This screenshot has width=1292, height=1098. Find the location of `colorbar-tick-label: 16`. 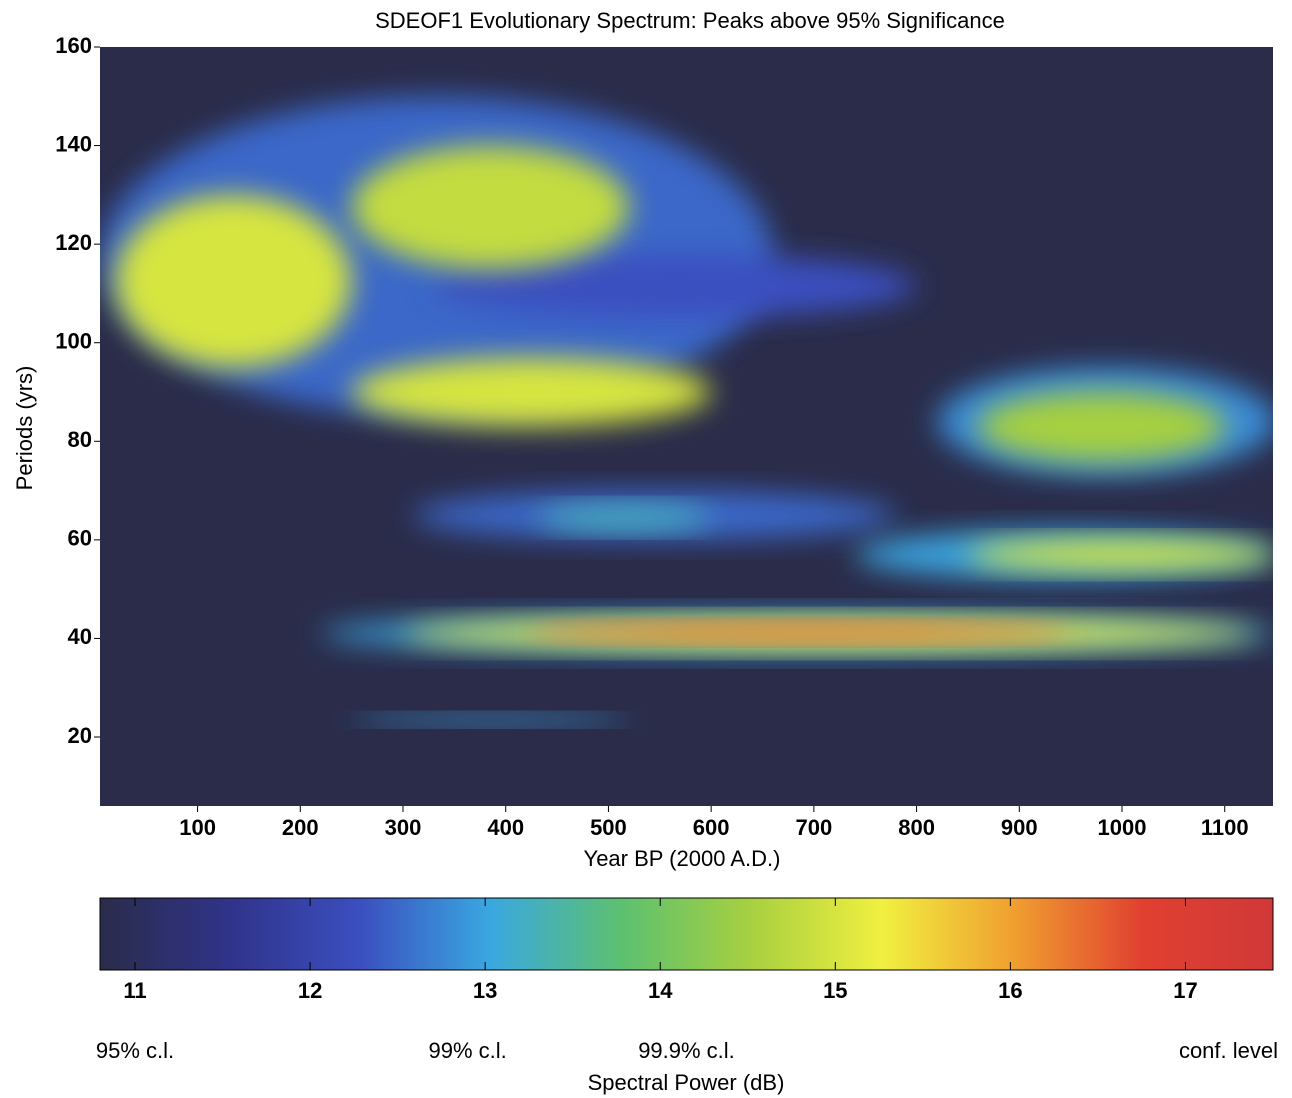

colorbar-tick-label: 16 is located at coordinates (1010, 990).